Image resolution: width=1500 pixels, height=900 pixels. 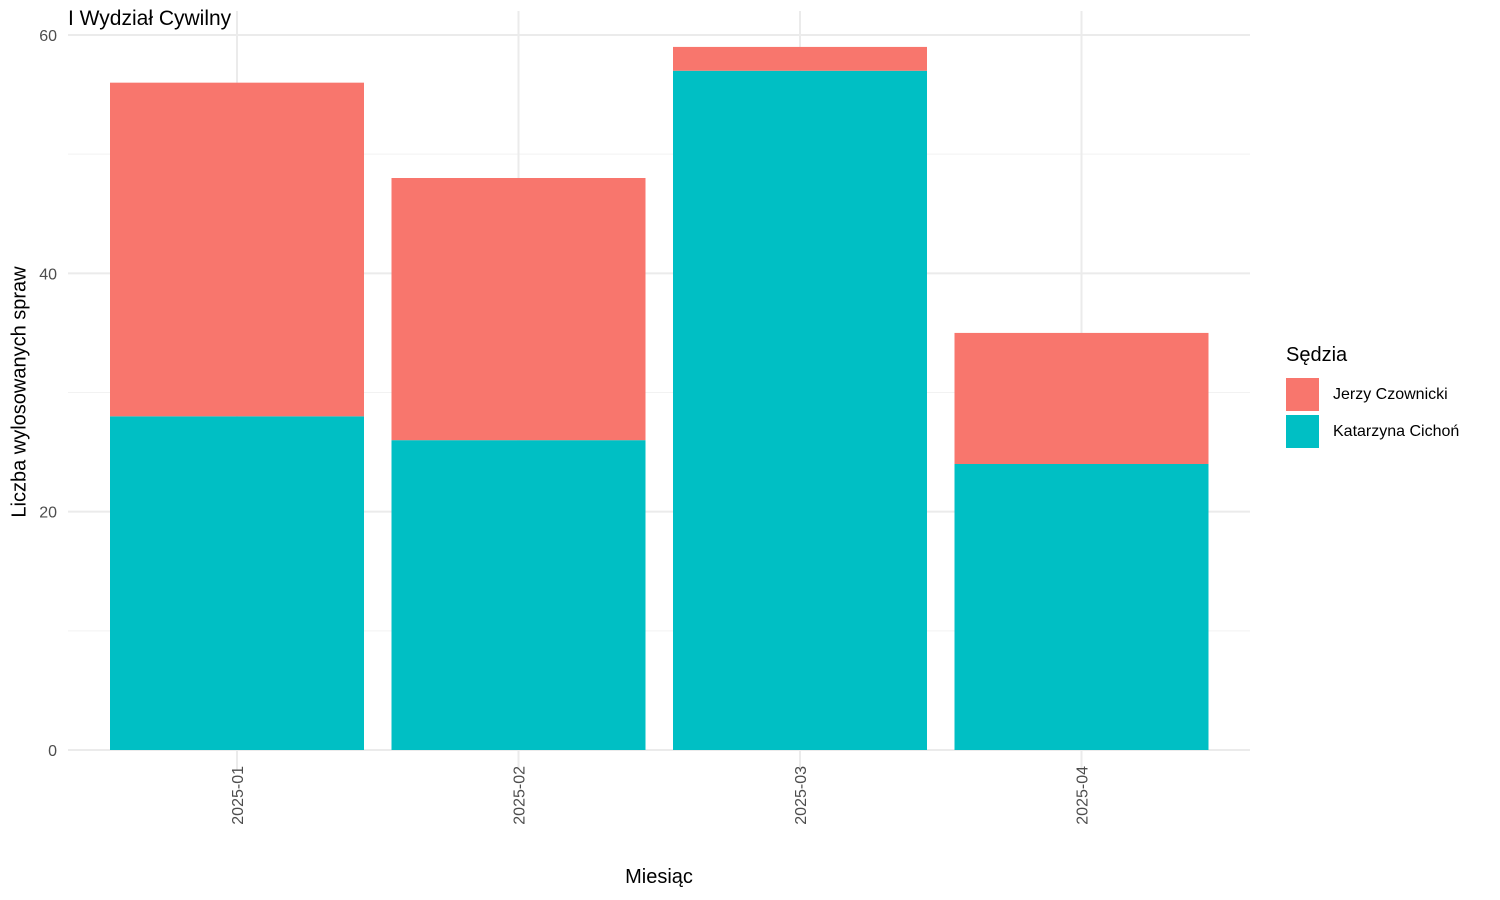 I want to click on x-tick-label: 2025-02, so click(x=520, y=795).